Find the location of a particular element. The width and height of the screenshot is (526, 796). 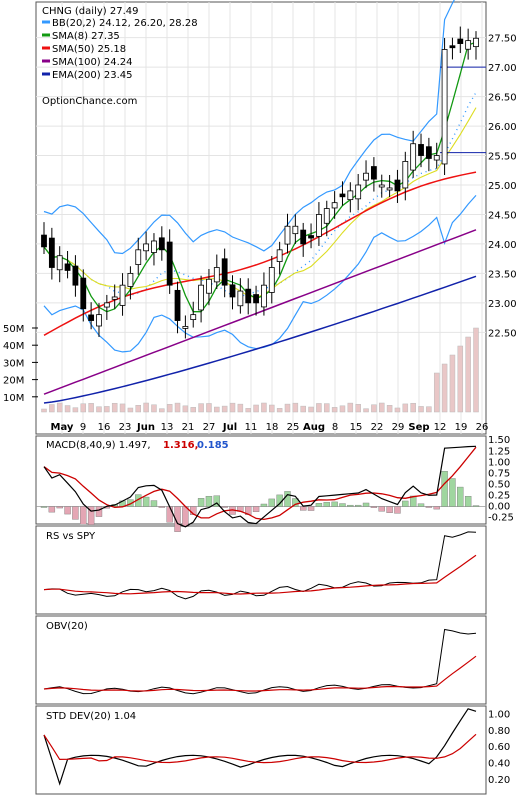

date-tick-label: 29 is located at coordinates (398, 427).